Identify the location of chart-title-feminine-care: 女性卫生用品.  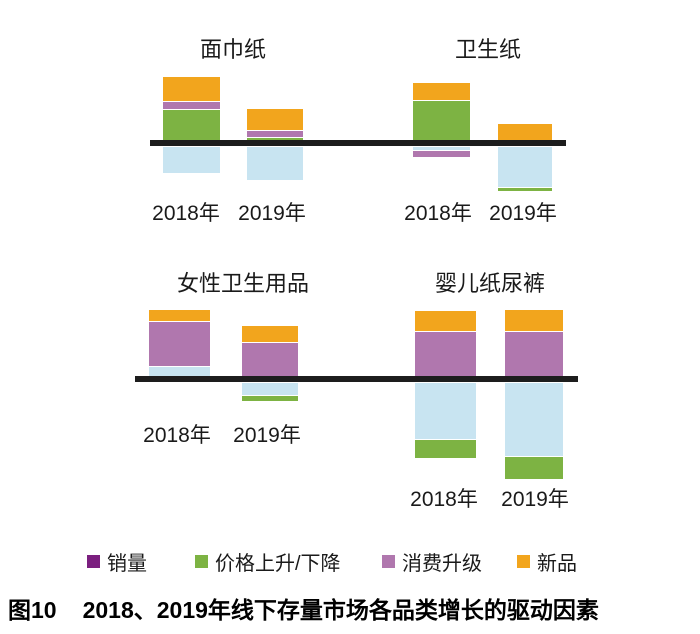
(243, 283).